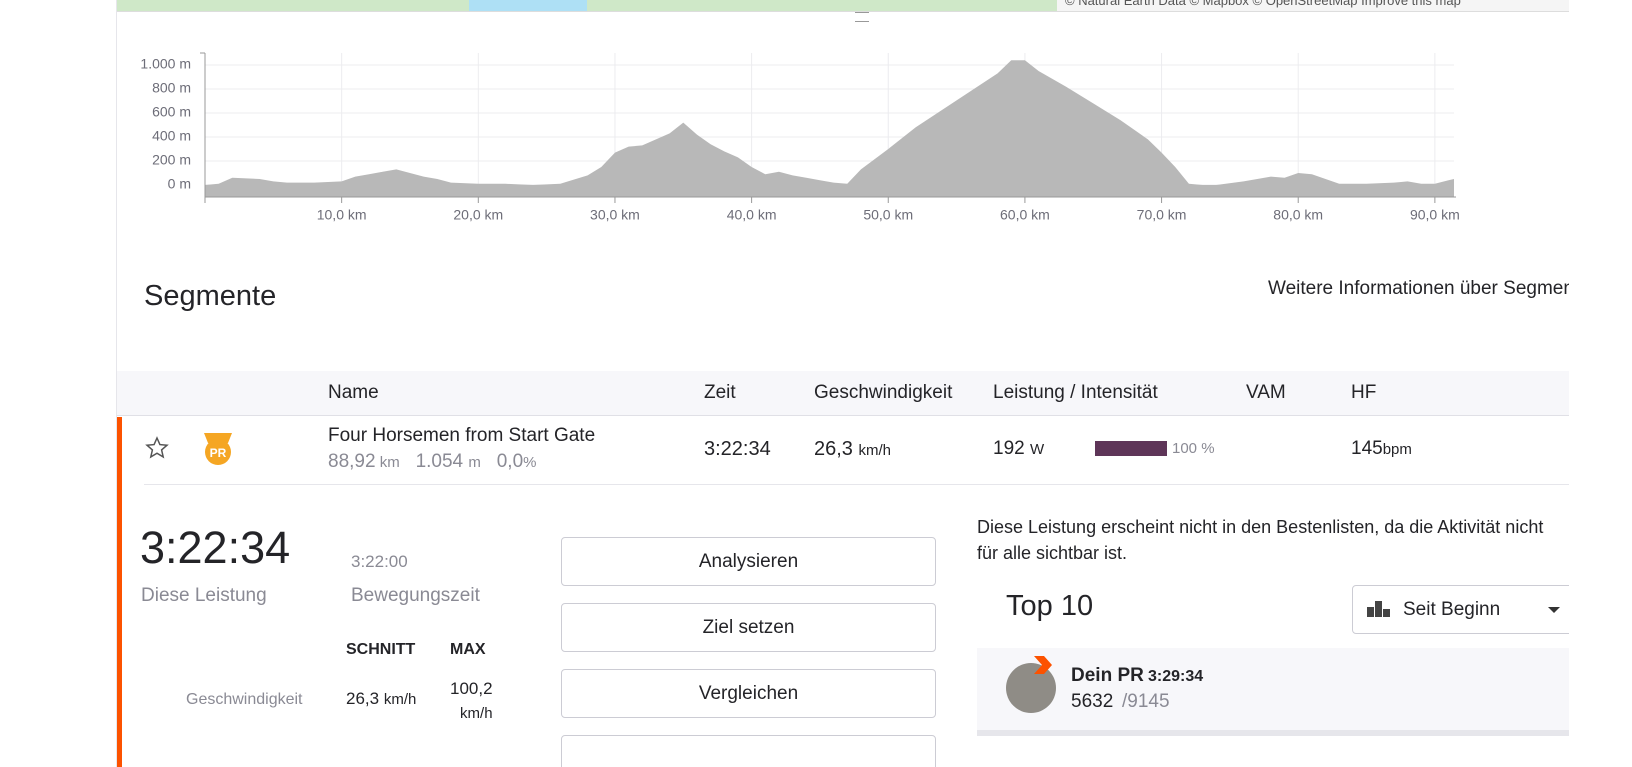  I want to click on x-tick-label: 50,0 km, so click(888, 215).